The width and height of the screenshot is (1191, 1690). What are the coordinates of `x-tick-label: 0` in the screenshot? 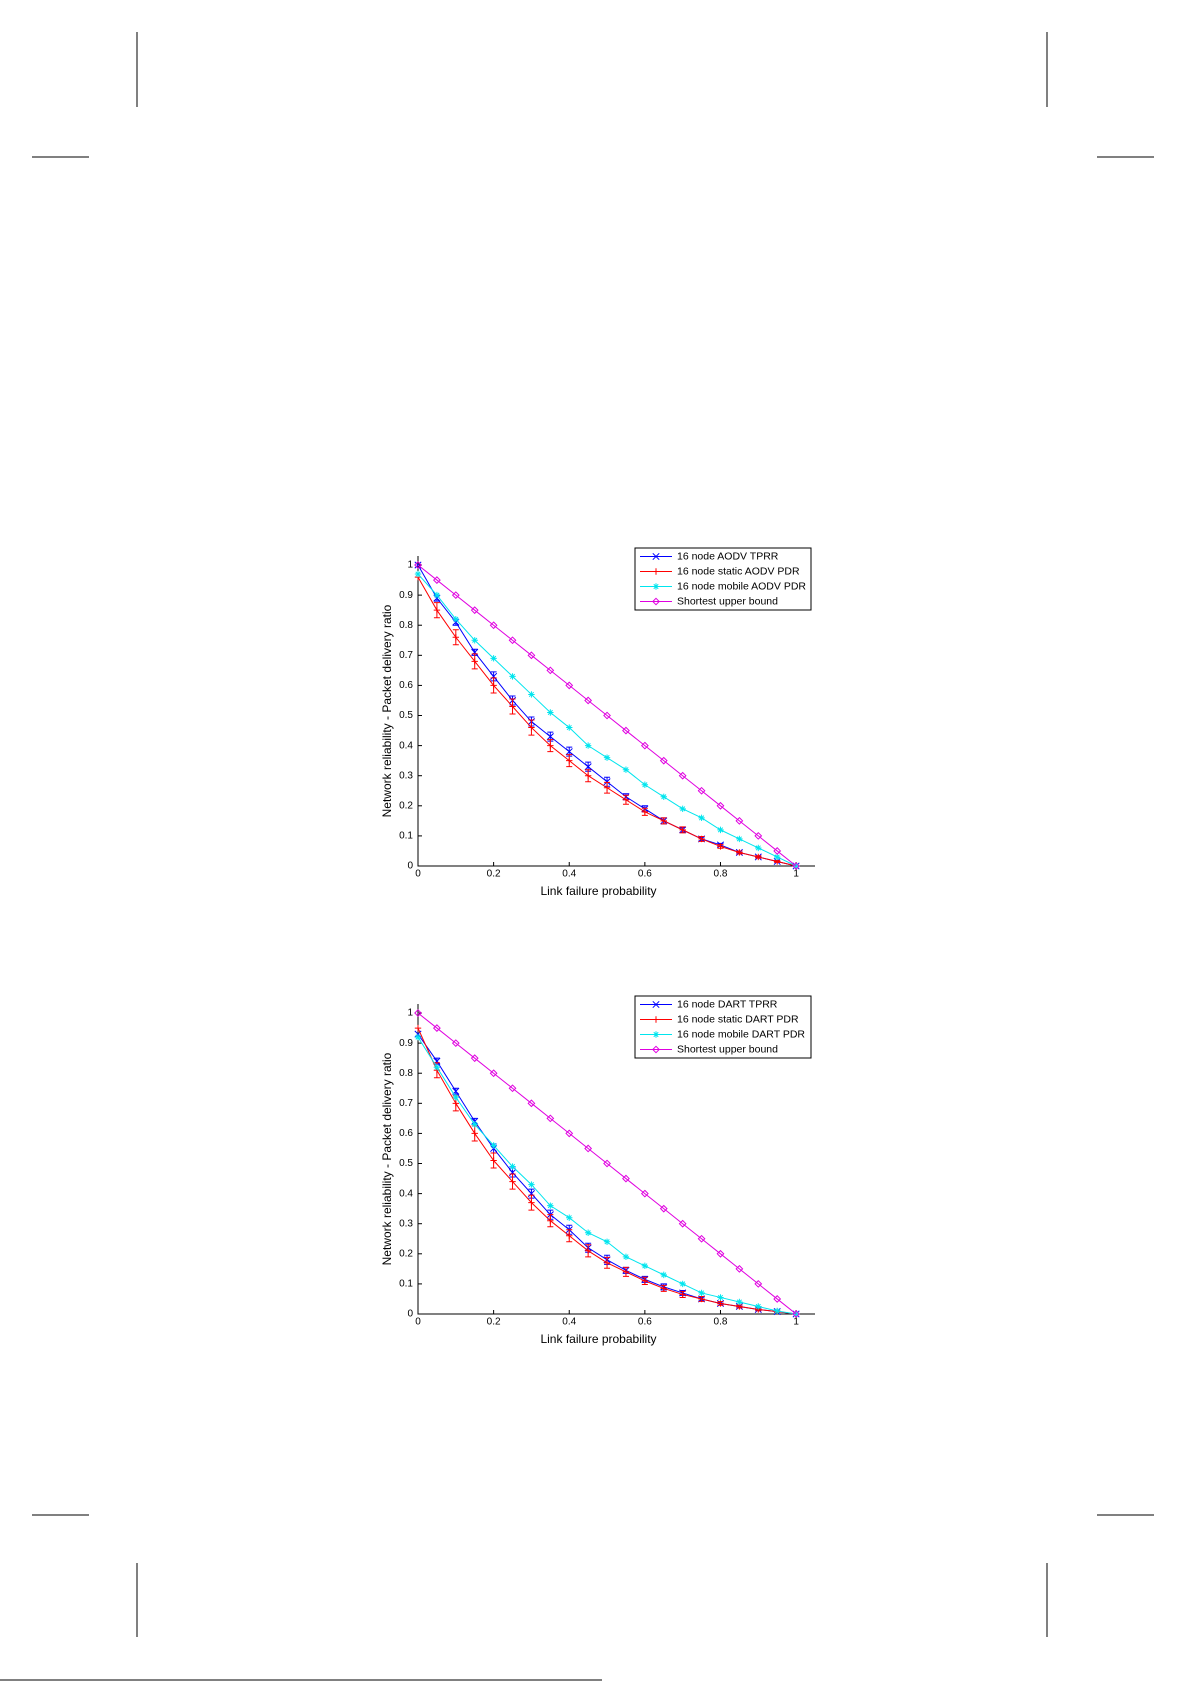 It's located at (418, 1322).